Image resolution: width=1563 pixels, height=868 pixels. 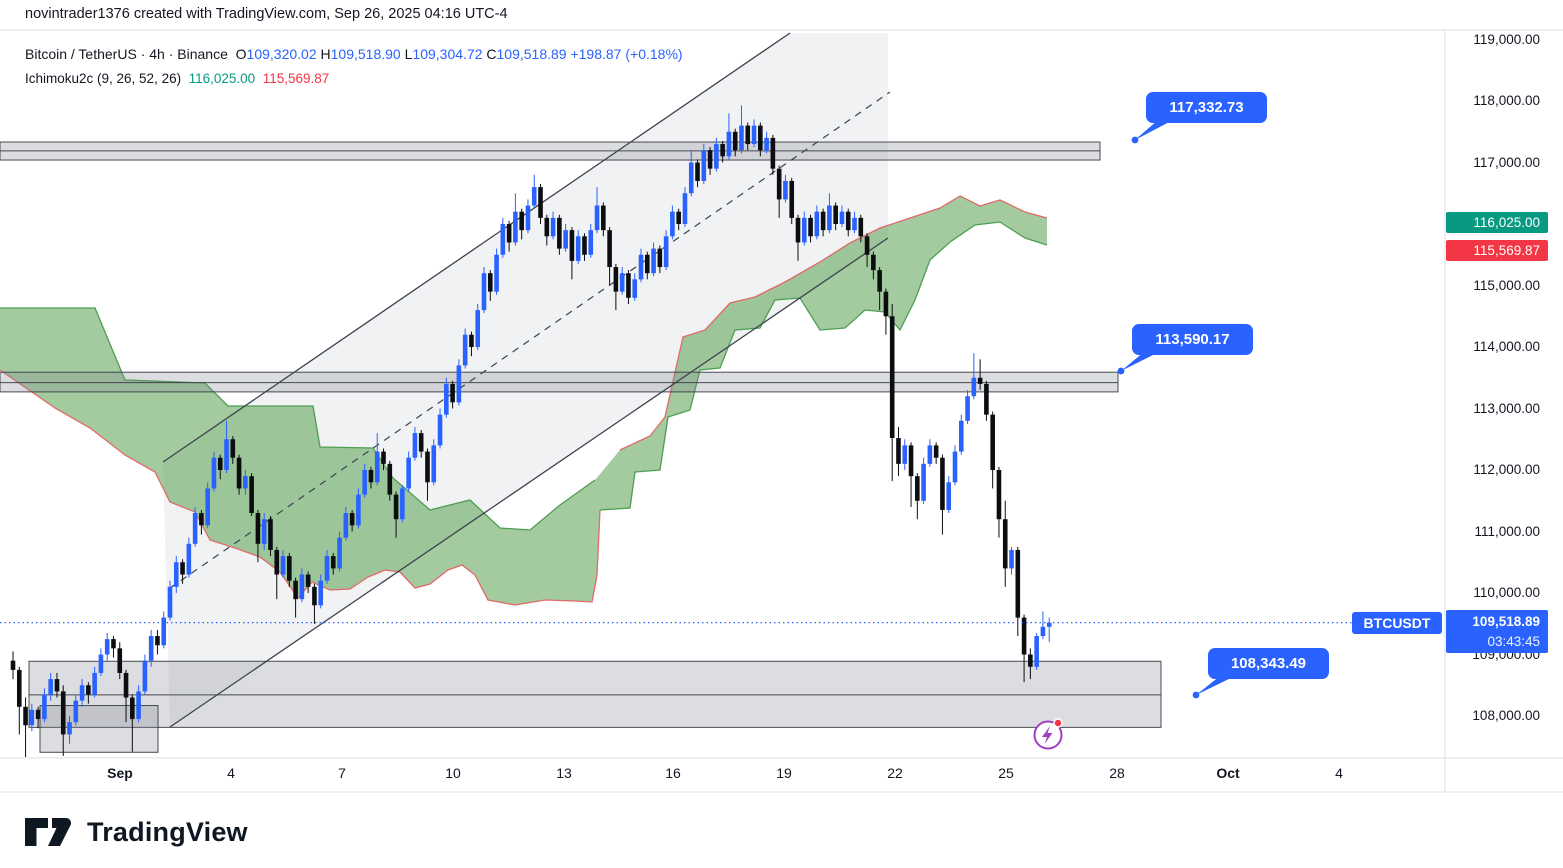 I want to click on price-callout-bubble: 117,332.73, so click(x=1206, y=107).